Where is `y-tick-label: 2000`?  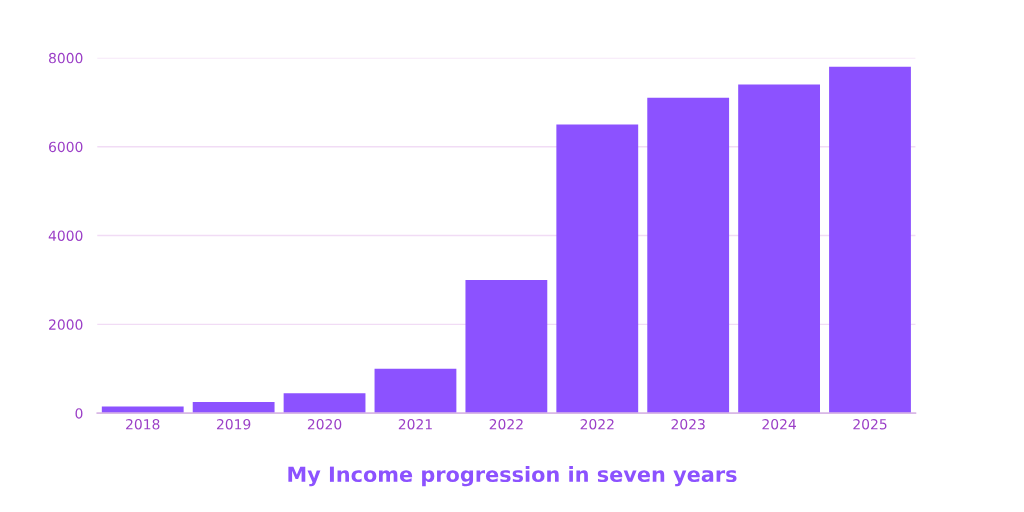 y-tick-label: 2000 is located at coordinates (66, 324).